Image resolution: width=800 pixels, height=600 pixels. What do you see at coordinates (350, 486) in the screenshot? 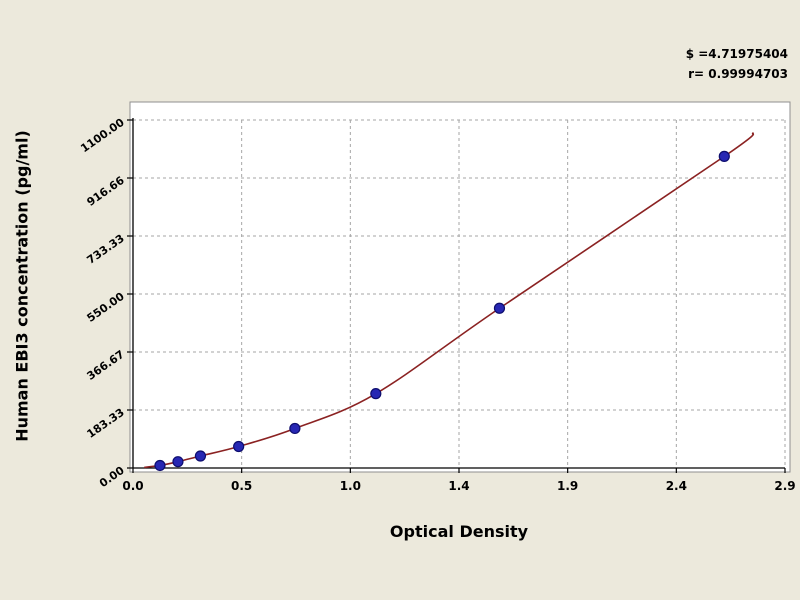
I see `x-tick-label: 1.0` at bounding box center [350, 486].